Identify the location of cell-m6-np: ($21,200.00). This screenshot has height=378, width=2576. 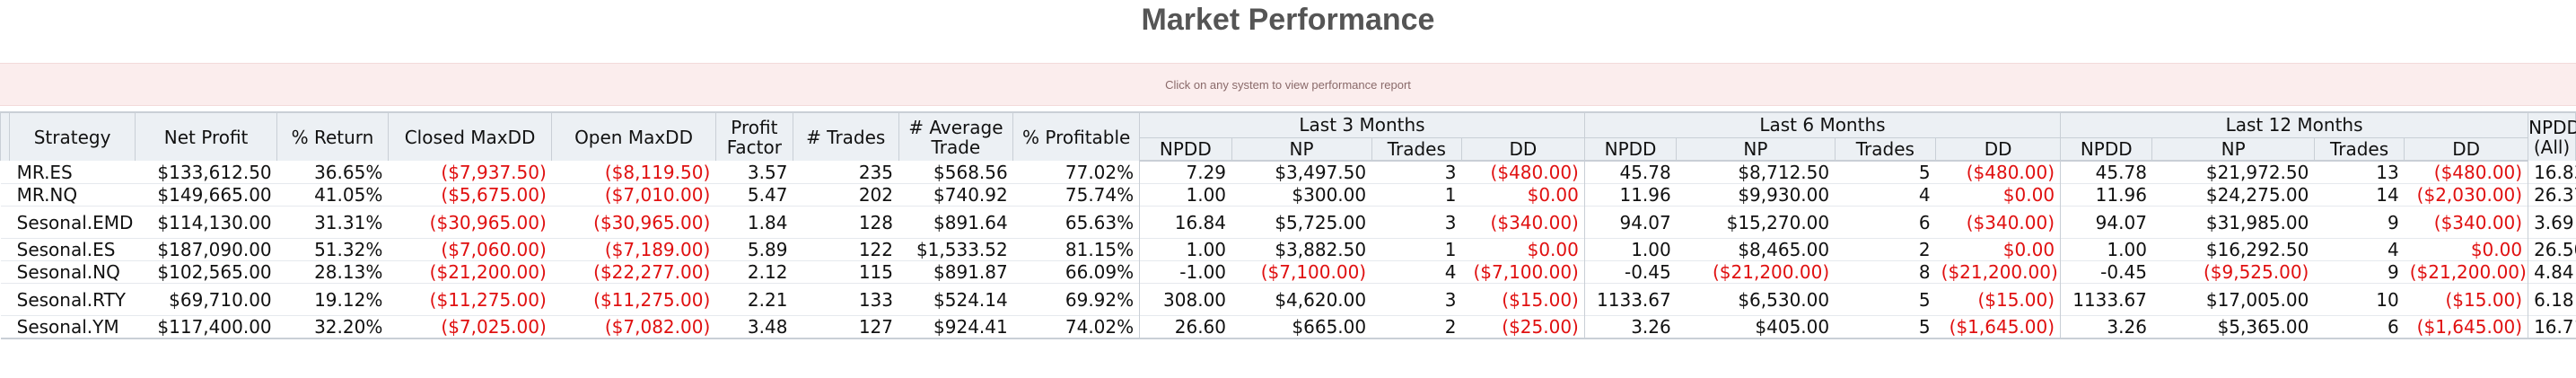
(1771, 272).